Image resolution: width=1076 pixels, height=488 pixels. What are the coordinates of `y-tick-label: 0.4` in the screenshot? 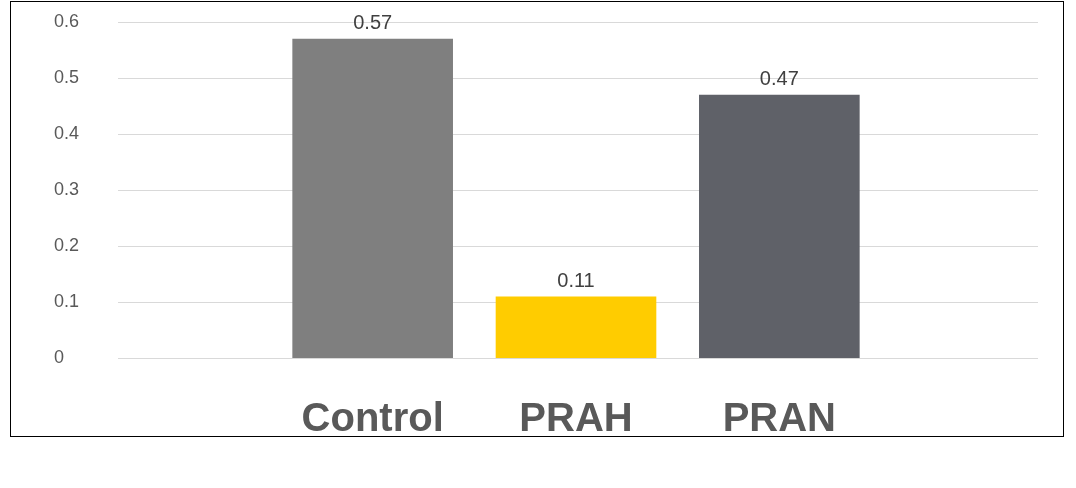 It's located at (67, 132).